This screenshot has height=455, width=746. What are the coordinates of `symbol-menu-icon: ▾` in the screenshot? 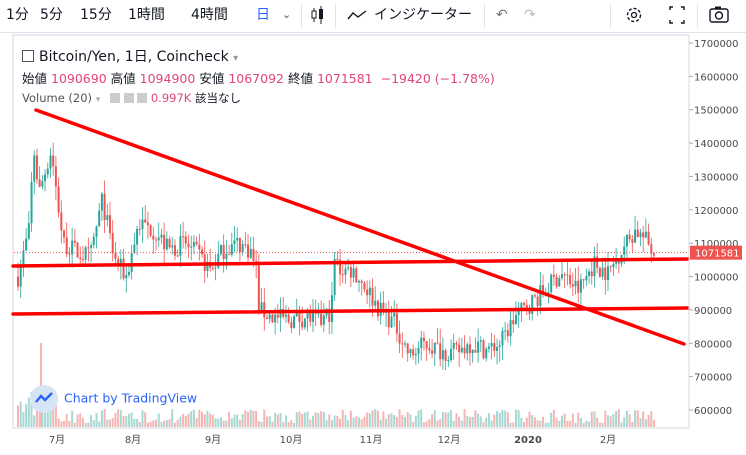 It's located at (236, 58).